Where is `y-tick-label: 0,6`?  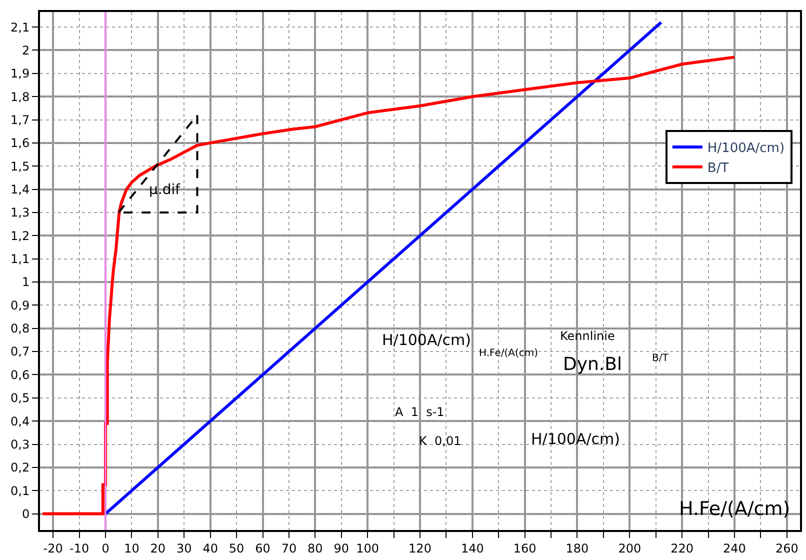
y-tick-label: 0,6 is located at coordinates (20, 375).